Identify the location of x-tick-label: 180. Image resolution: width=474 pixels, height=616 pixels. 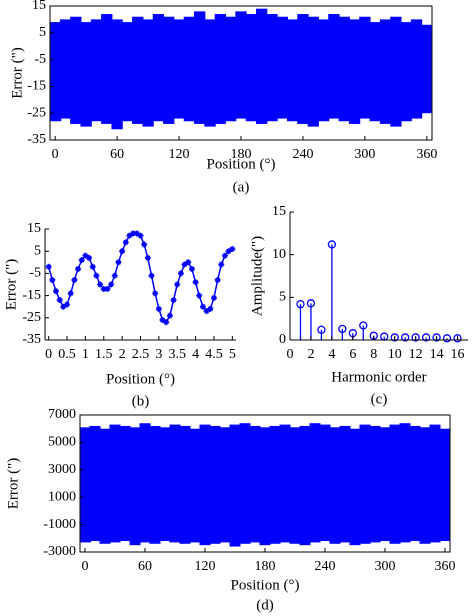
(265, 566).